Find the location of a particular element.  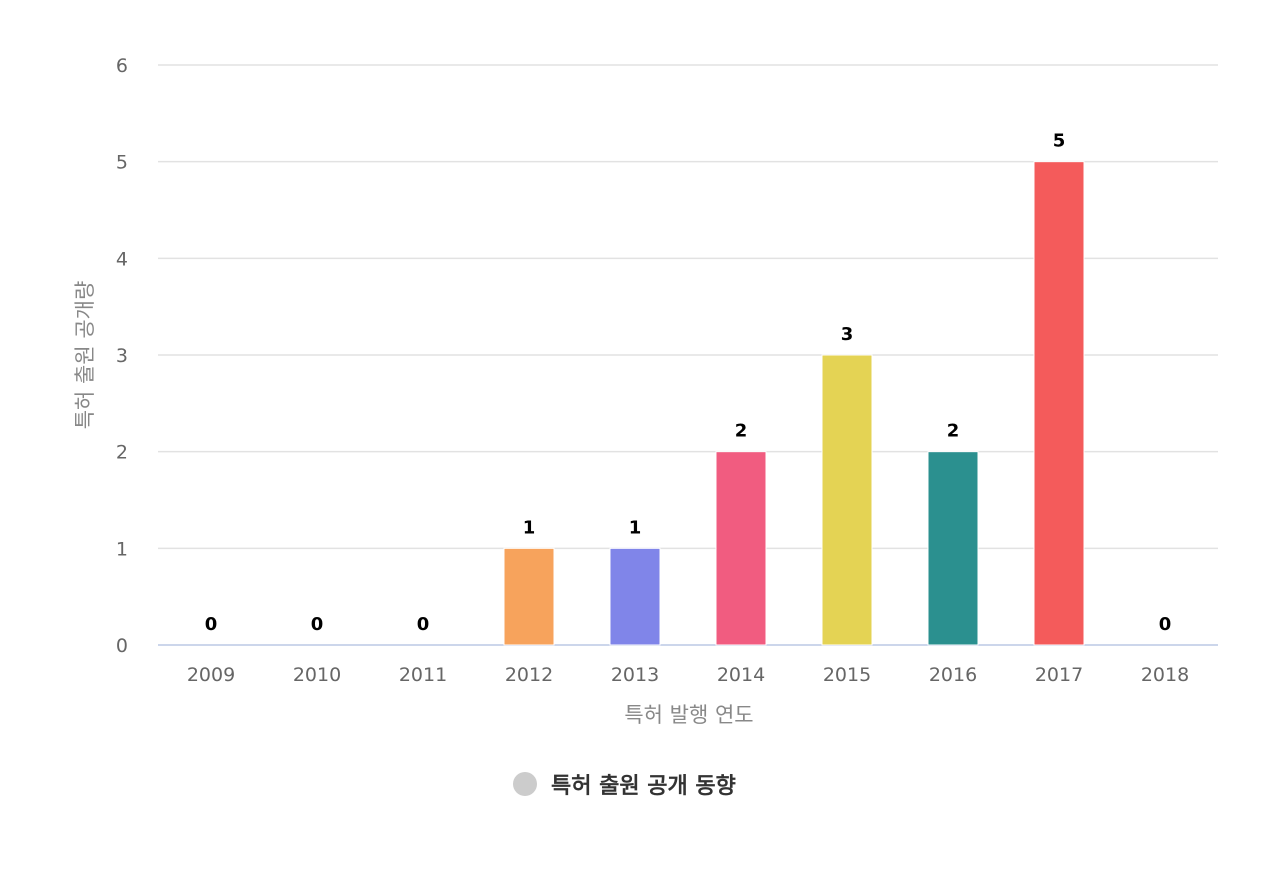

legend-marker is located at coordinates (525, 784).